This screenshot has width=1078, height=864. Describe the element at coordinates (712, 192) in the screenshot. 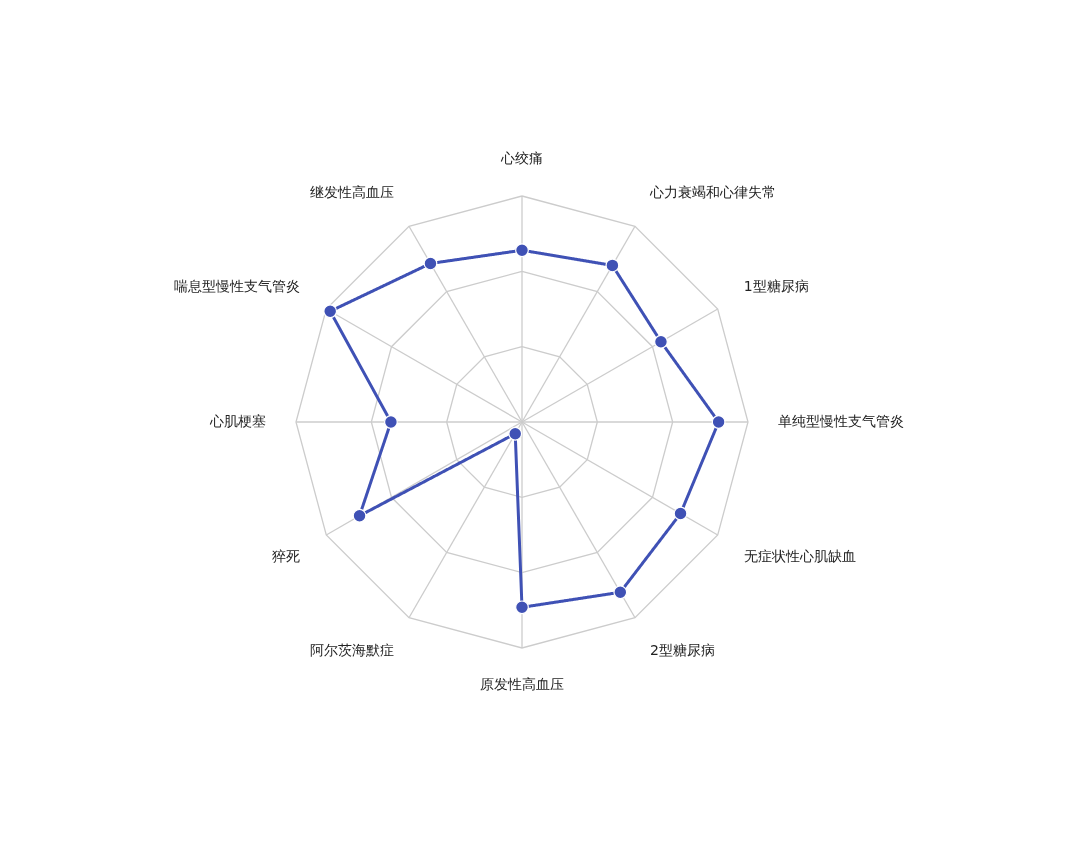

I see `spoke-label: 心力衰竭和心律失常` at that location.